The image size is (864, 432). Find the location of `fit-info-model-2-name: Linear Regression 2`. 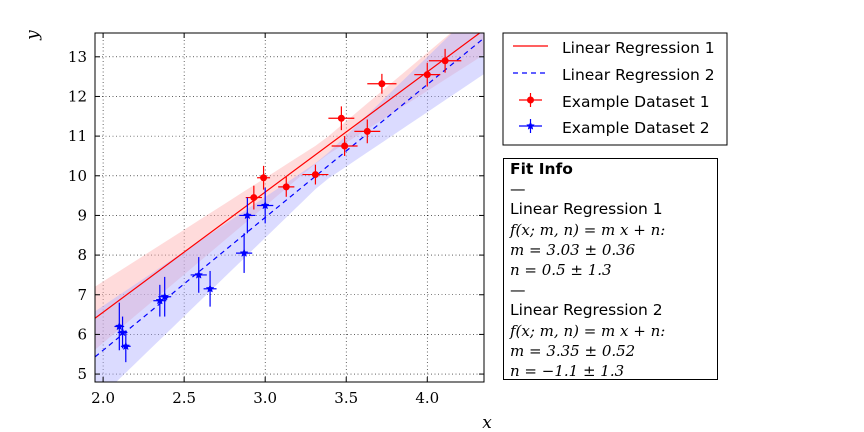

fit-info-model-2-name: Linear Regression 2 is located at coordinates (586, 310).